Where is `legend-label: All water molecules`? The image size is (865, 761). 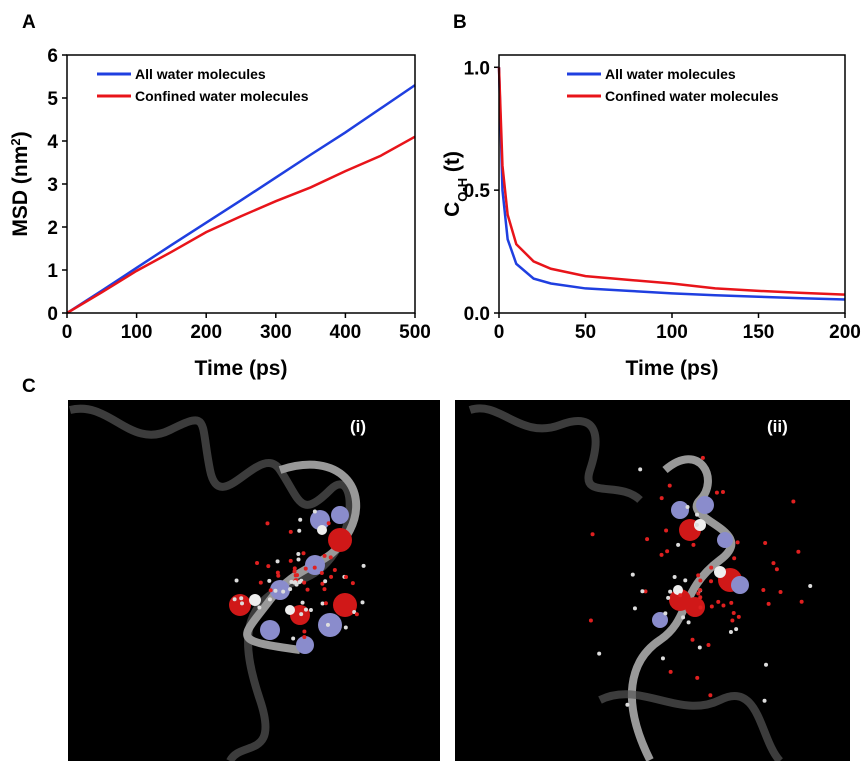 legend-label: All water molecules is located at coordinates (200, 74).